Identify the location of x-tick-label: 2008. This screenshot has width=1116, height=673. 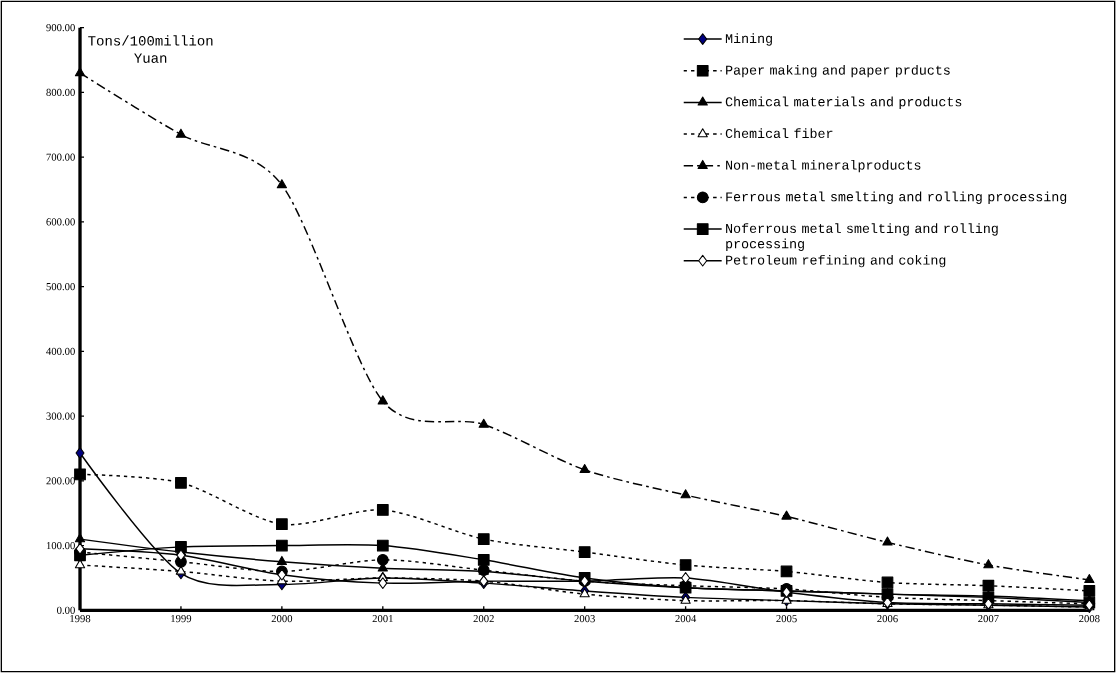
(1089, 619).